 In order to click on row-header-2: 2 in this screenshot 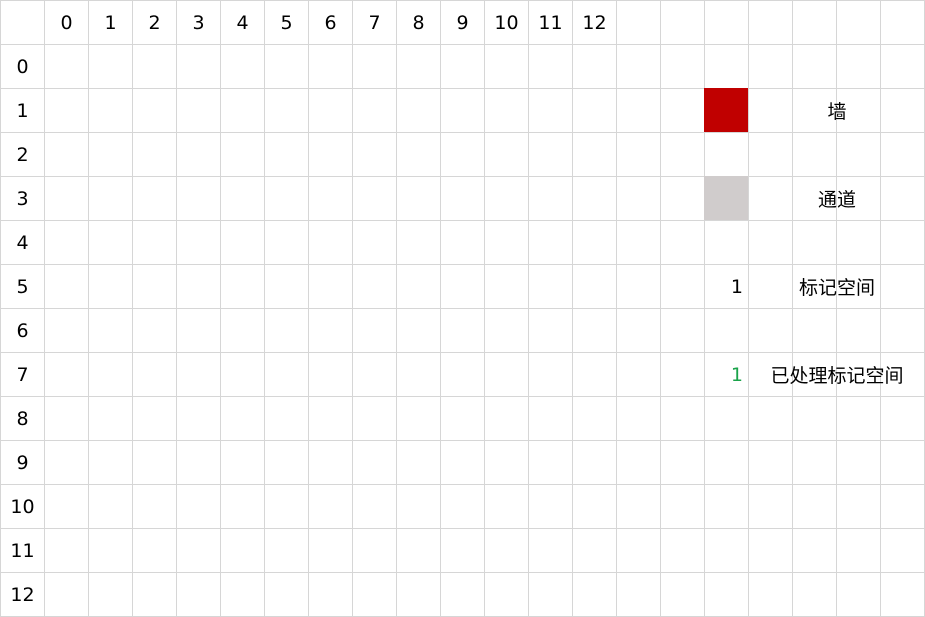, I will do `click(22, 154)`.